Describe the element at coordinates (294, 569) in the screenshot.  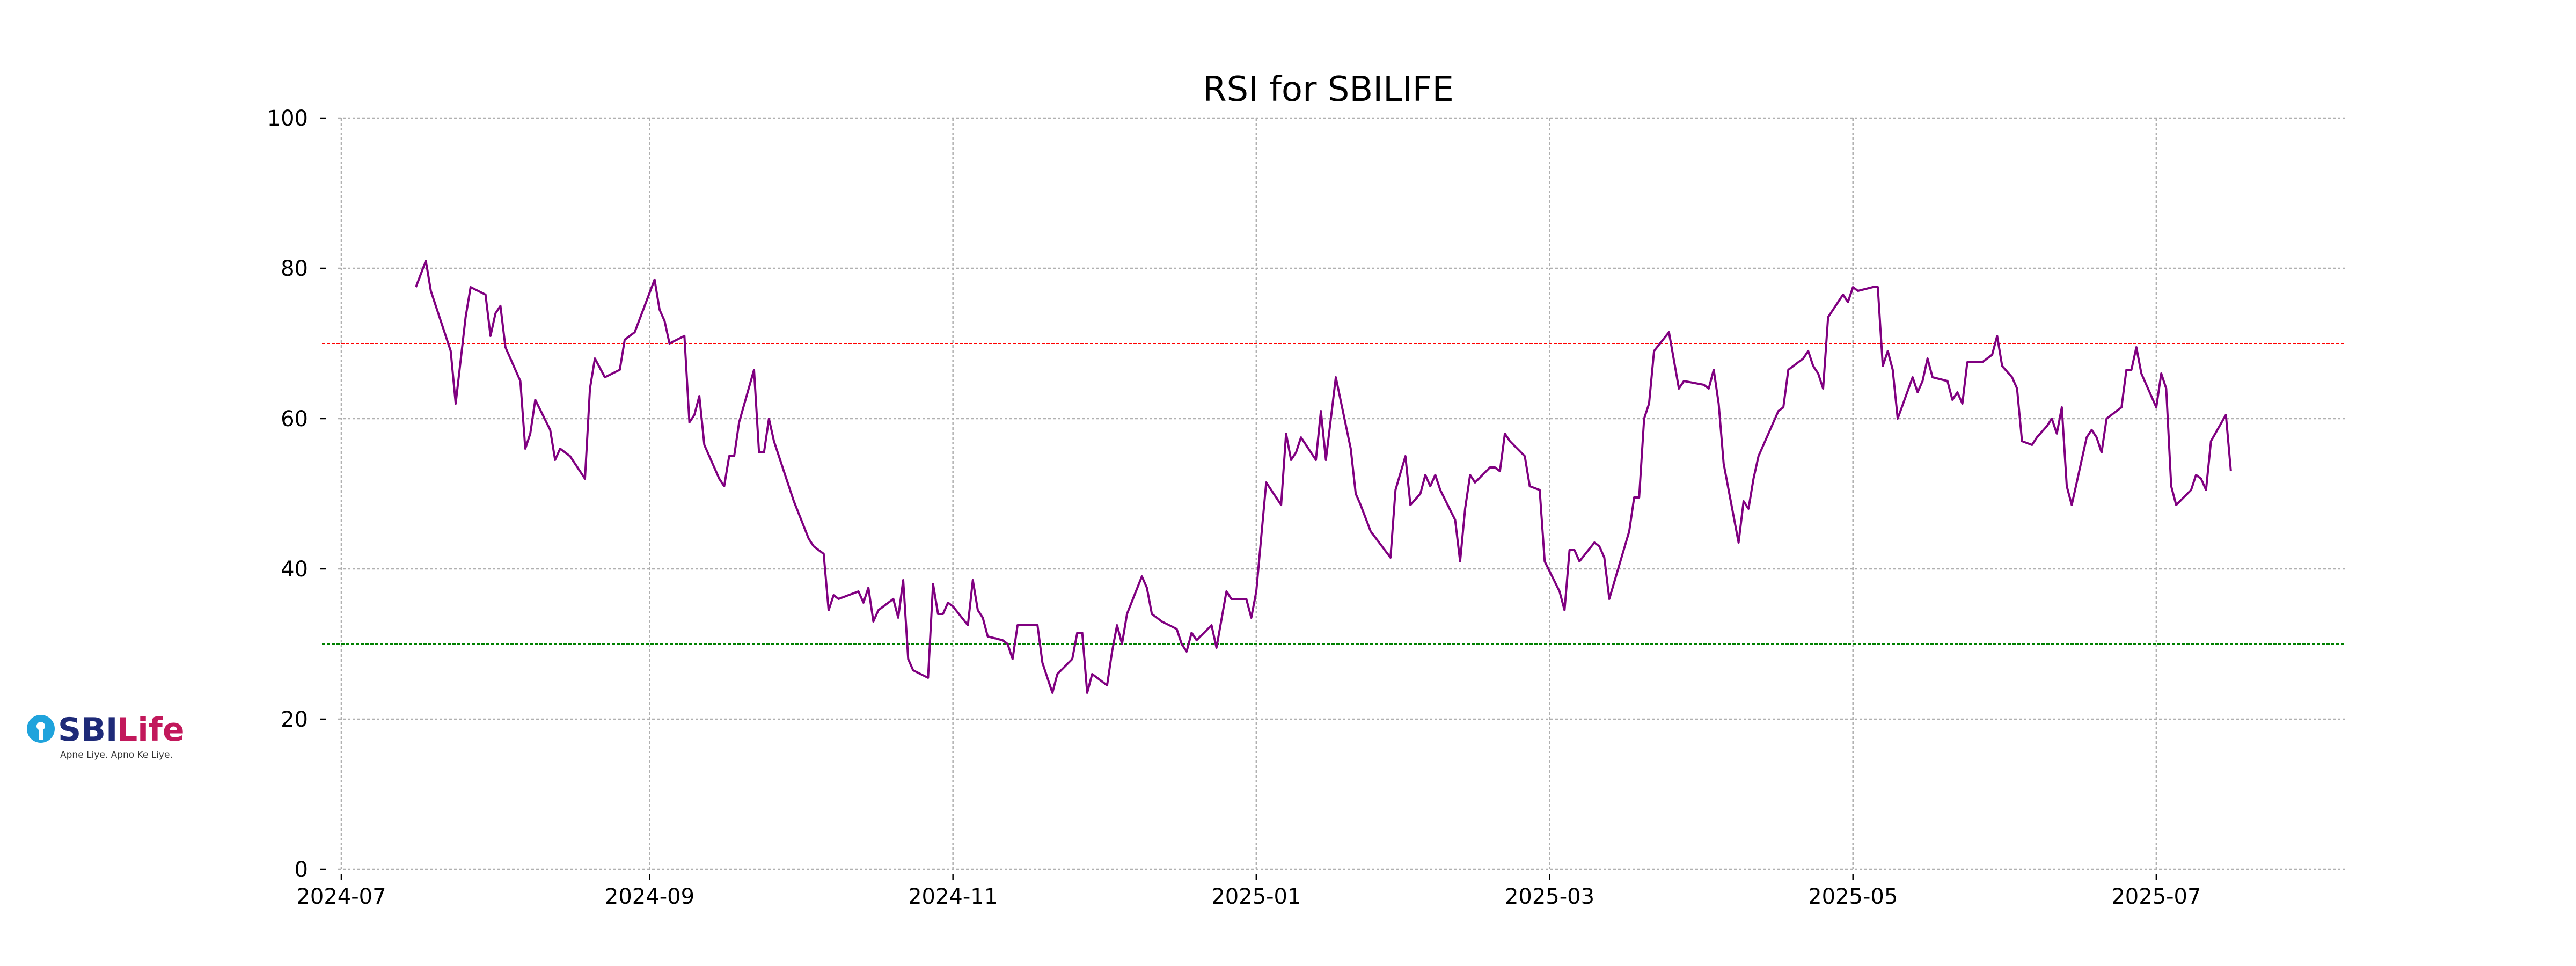
I see `y-tick-label: 40` at that location.